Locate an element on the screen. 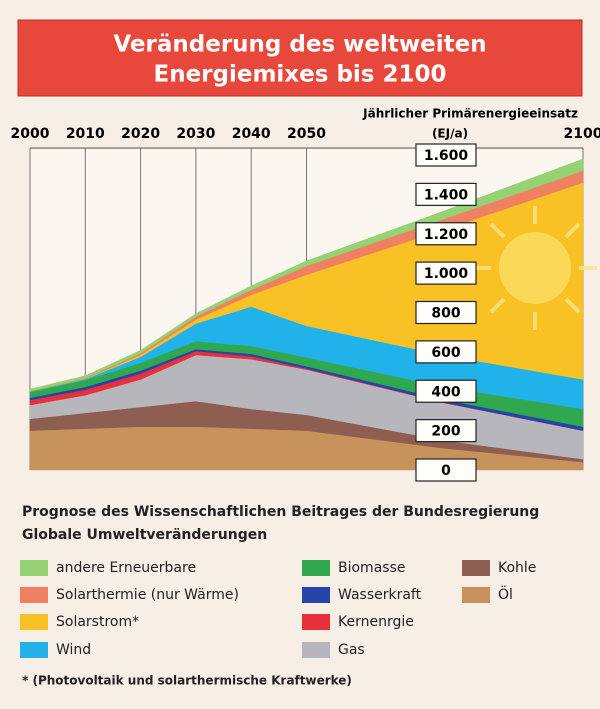 Image resolution: width=600 pixels, height=709 pixels. chart-title: Energiemixes bis 2100 is located at coordinates (299, 75).